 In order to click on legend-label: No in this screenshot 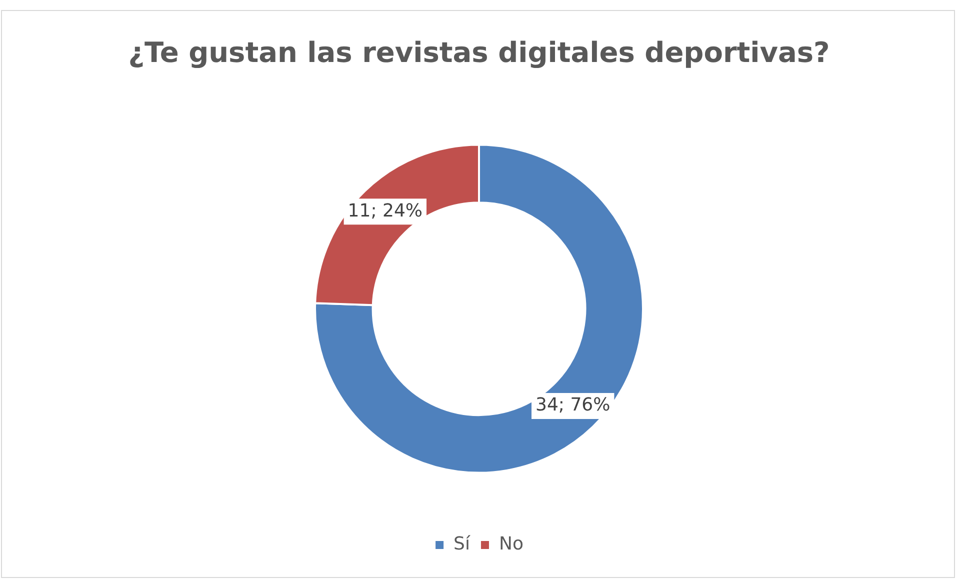, I will do `click(511, 544)`.